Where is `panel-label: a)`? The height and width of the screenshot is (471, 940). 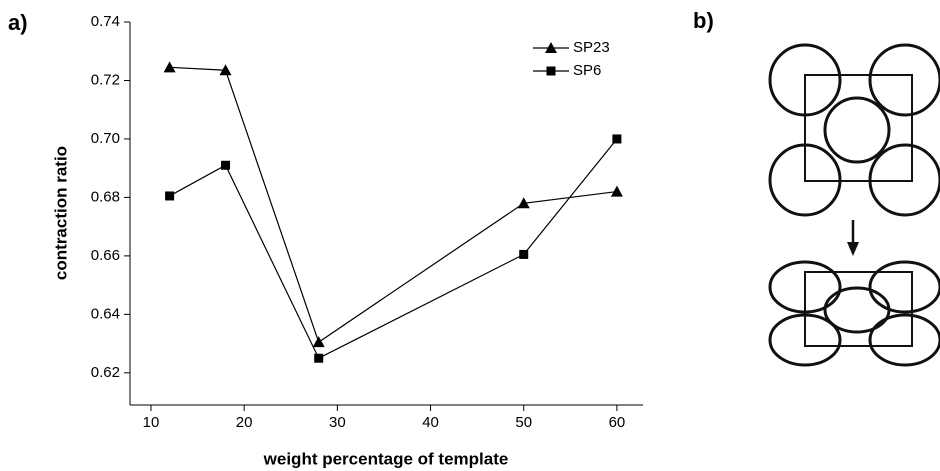 panel-label: a) is located at coordinates (18, 22).